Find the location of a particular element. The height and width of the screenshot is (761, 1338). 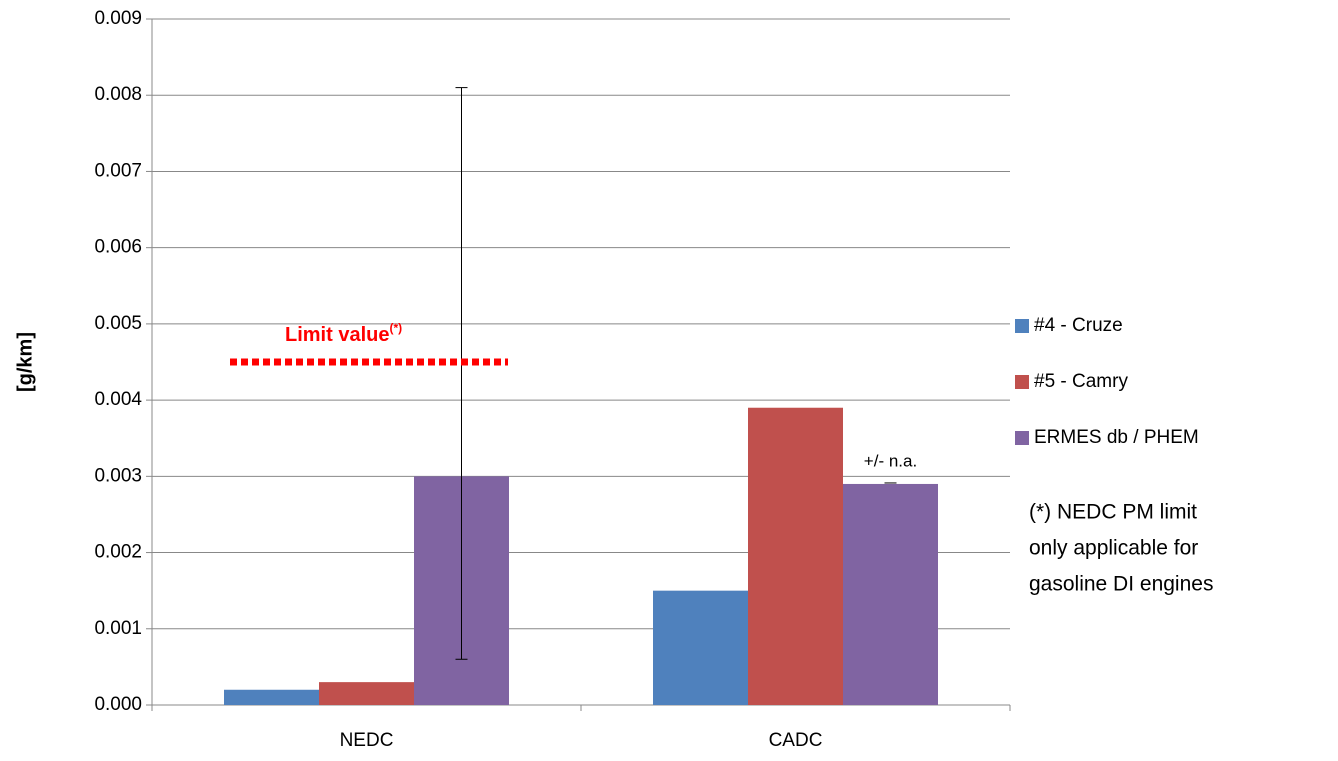

footnote: only applicable for is located at coordinates (1113, 548).